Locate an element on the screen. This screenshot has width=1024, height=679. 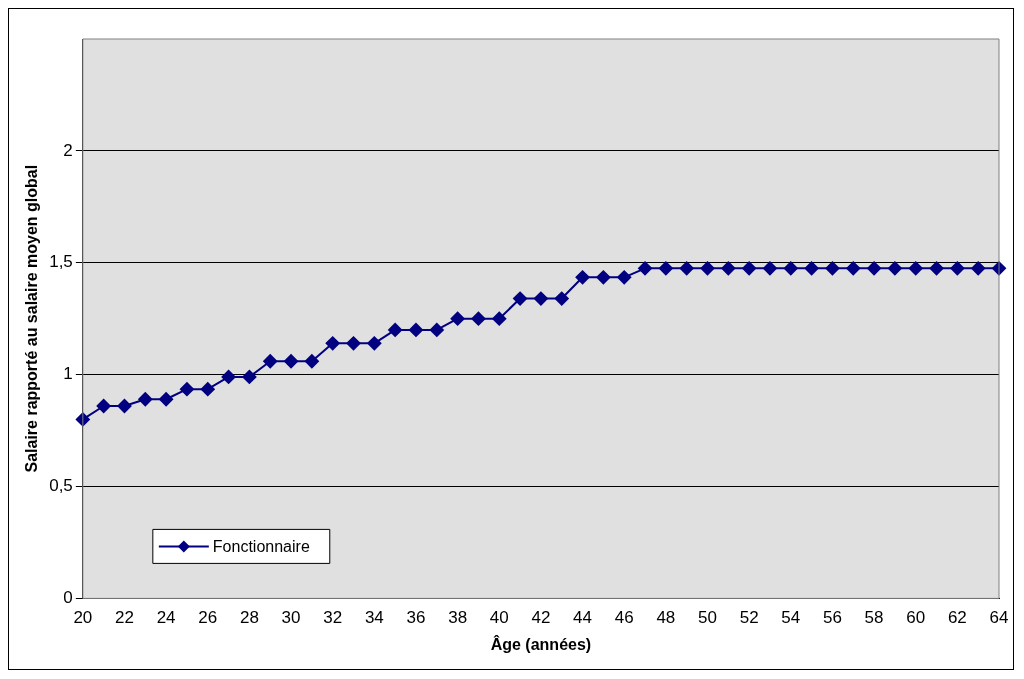
x-tick-label: 52 is located at coordinates (749, 618).